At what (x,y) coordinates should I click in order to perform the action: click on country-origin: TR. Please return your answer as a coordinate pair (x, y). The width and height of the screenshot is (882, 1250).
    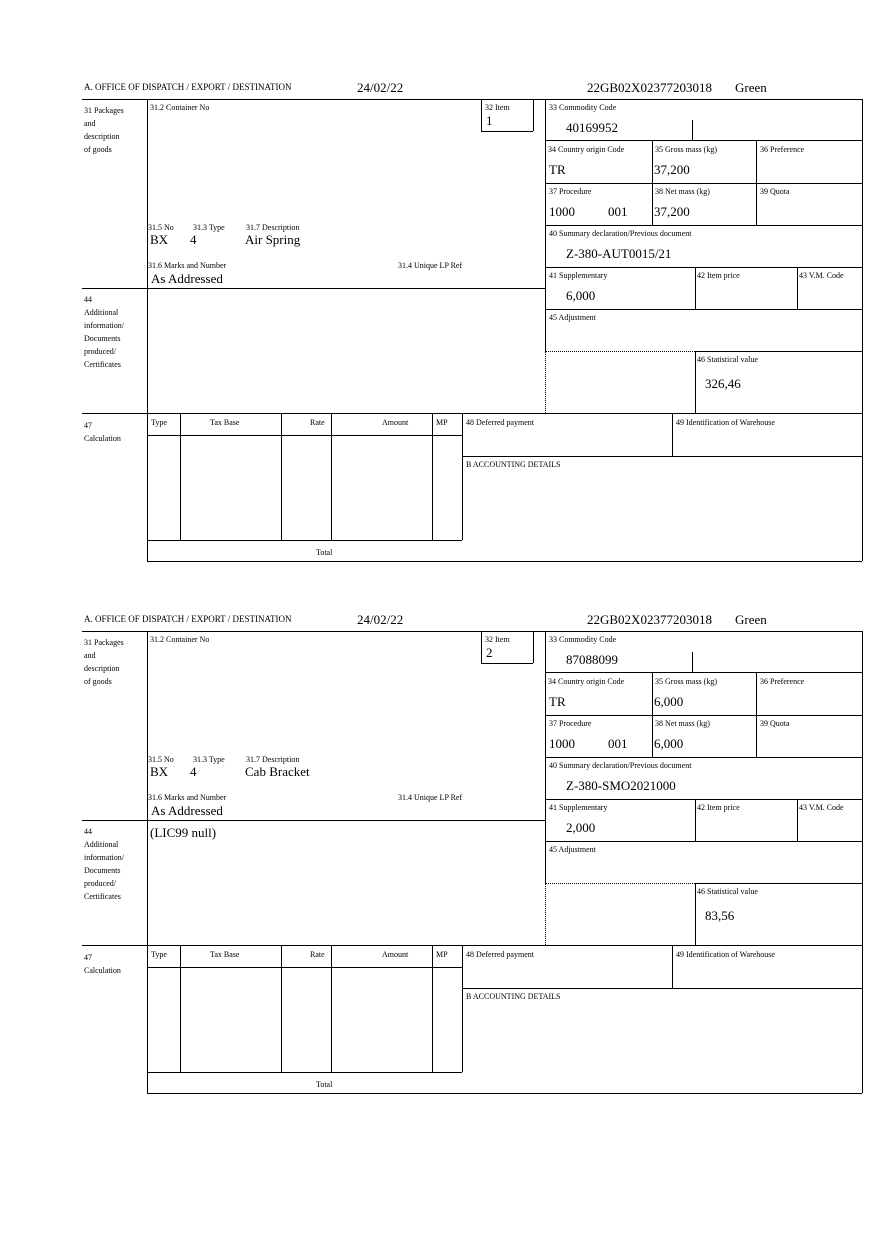
    Looking at the image, I should click on (557, 701).